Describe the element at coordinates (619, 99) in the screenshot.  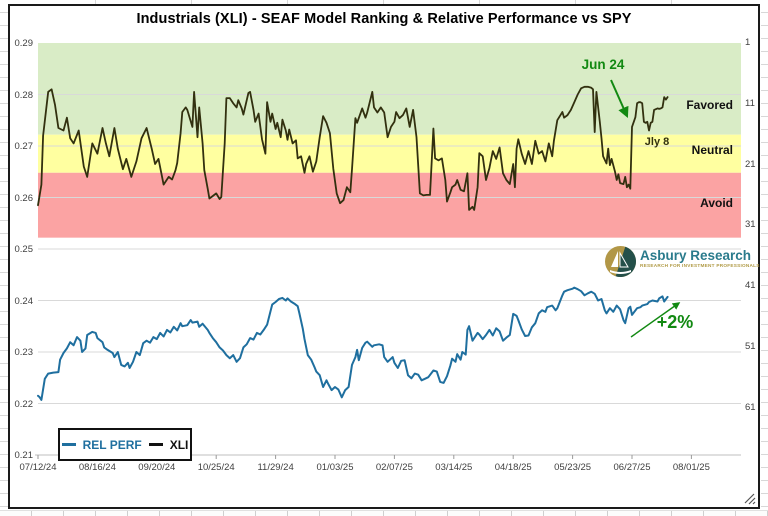
I see `jun24-arrow-icon` at that location.